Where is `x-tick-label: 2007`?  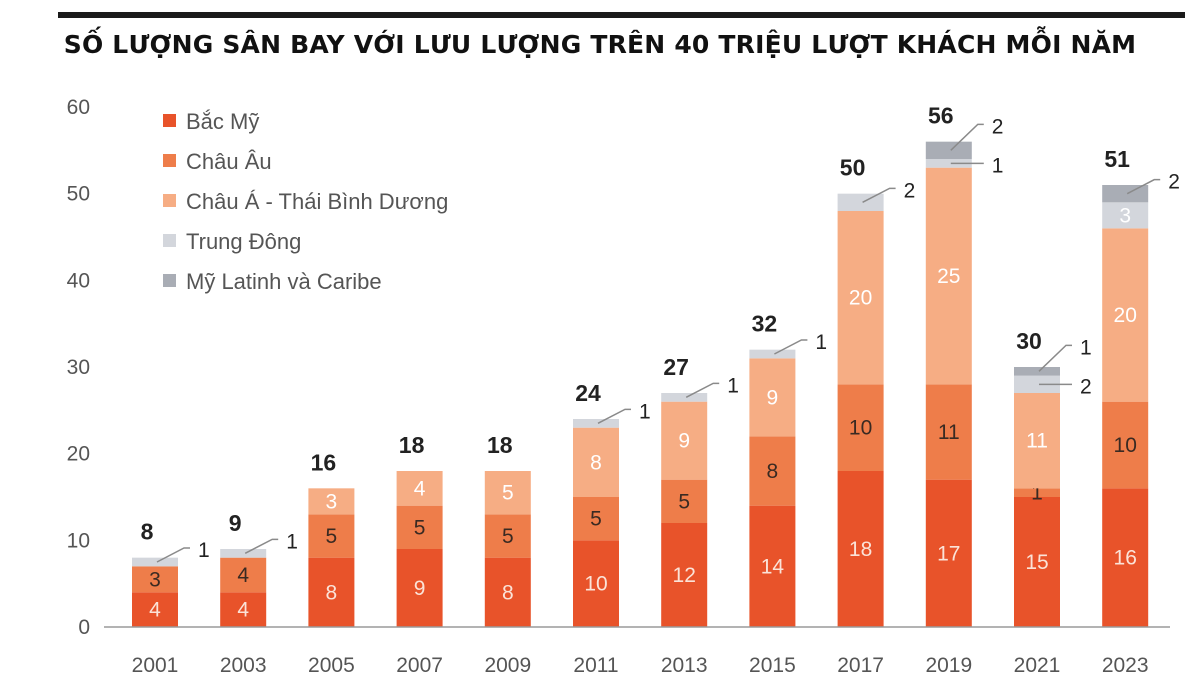
x-tick-label: 2007 is located at coordinates (419, 665).